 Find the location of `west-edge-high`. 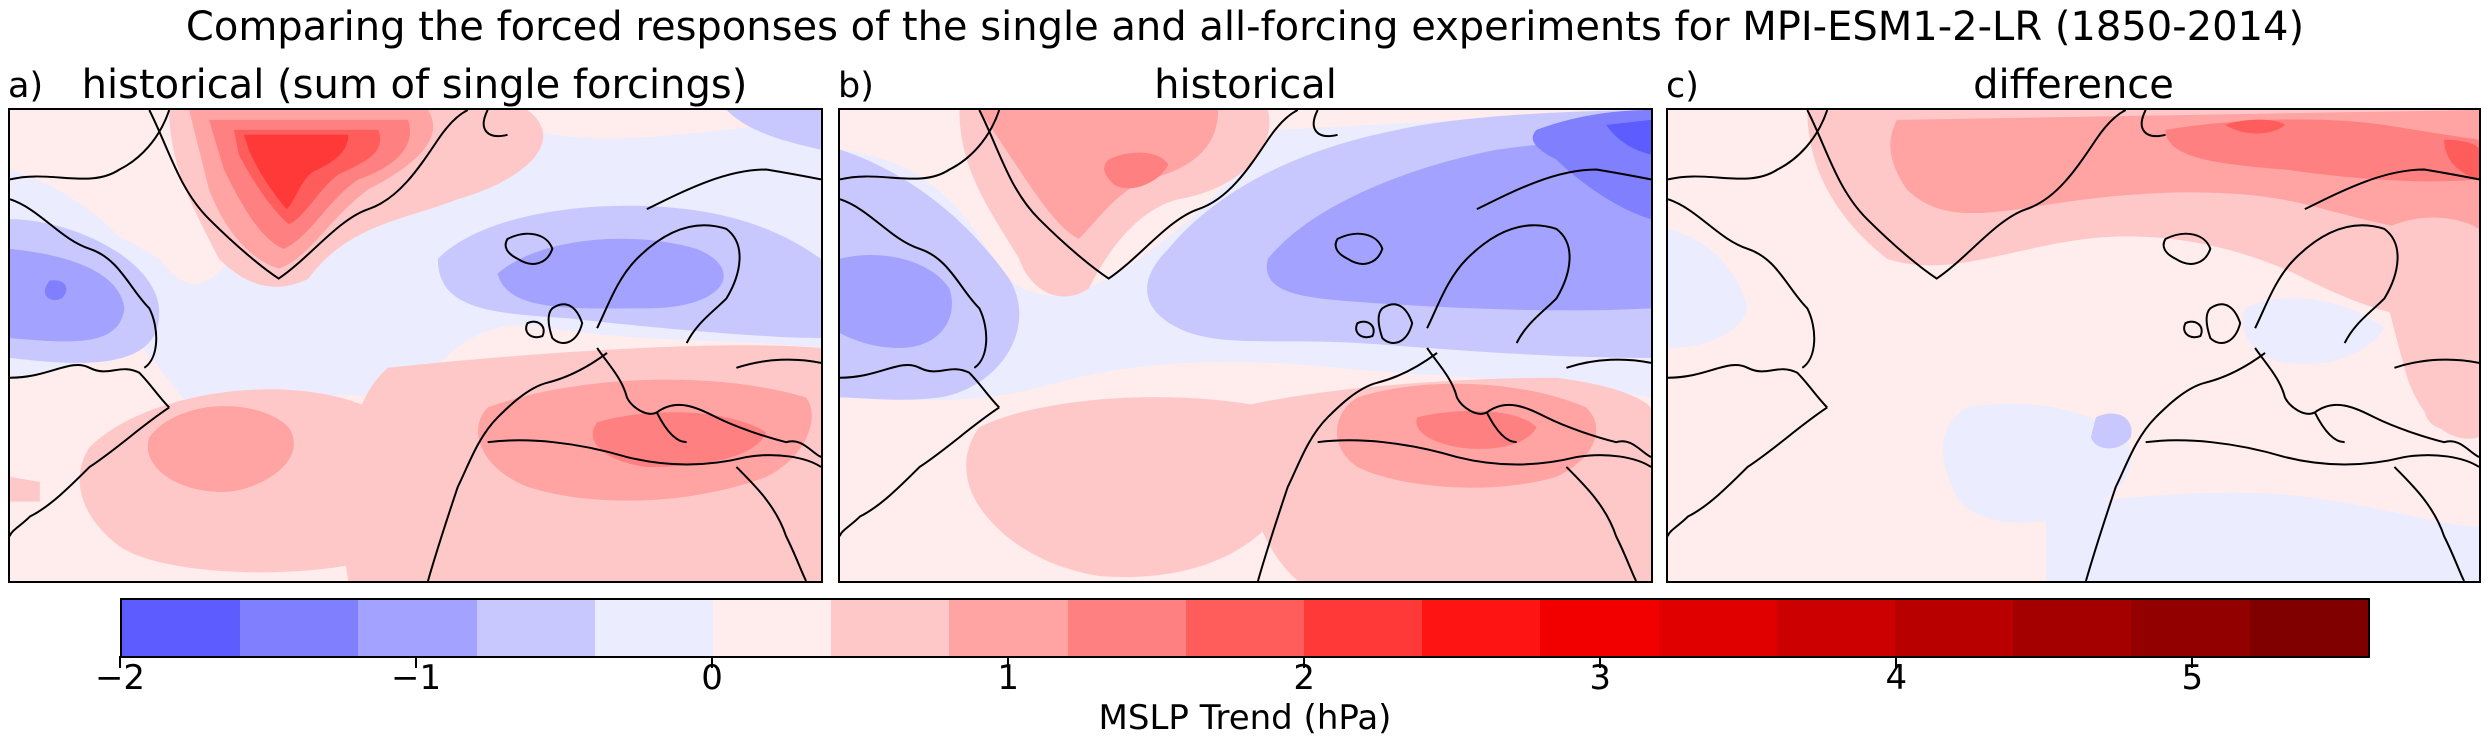

west-edge-high is located at coordinates (25, 489).